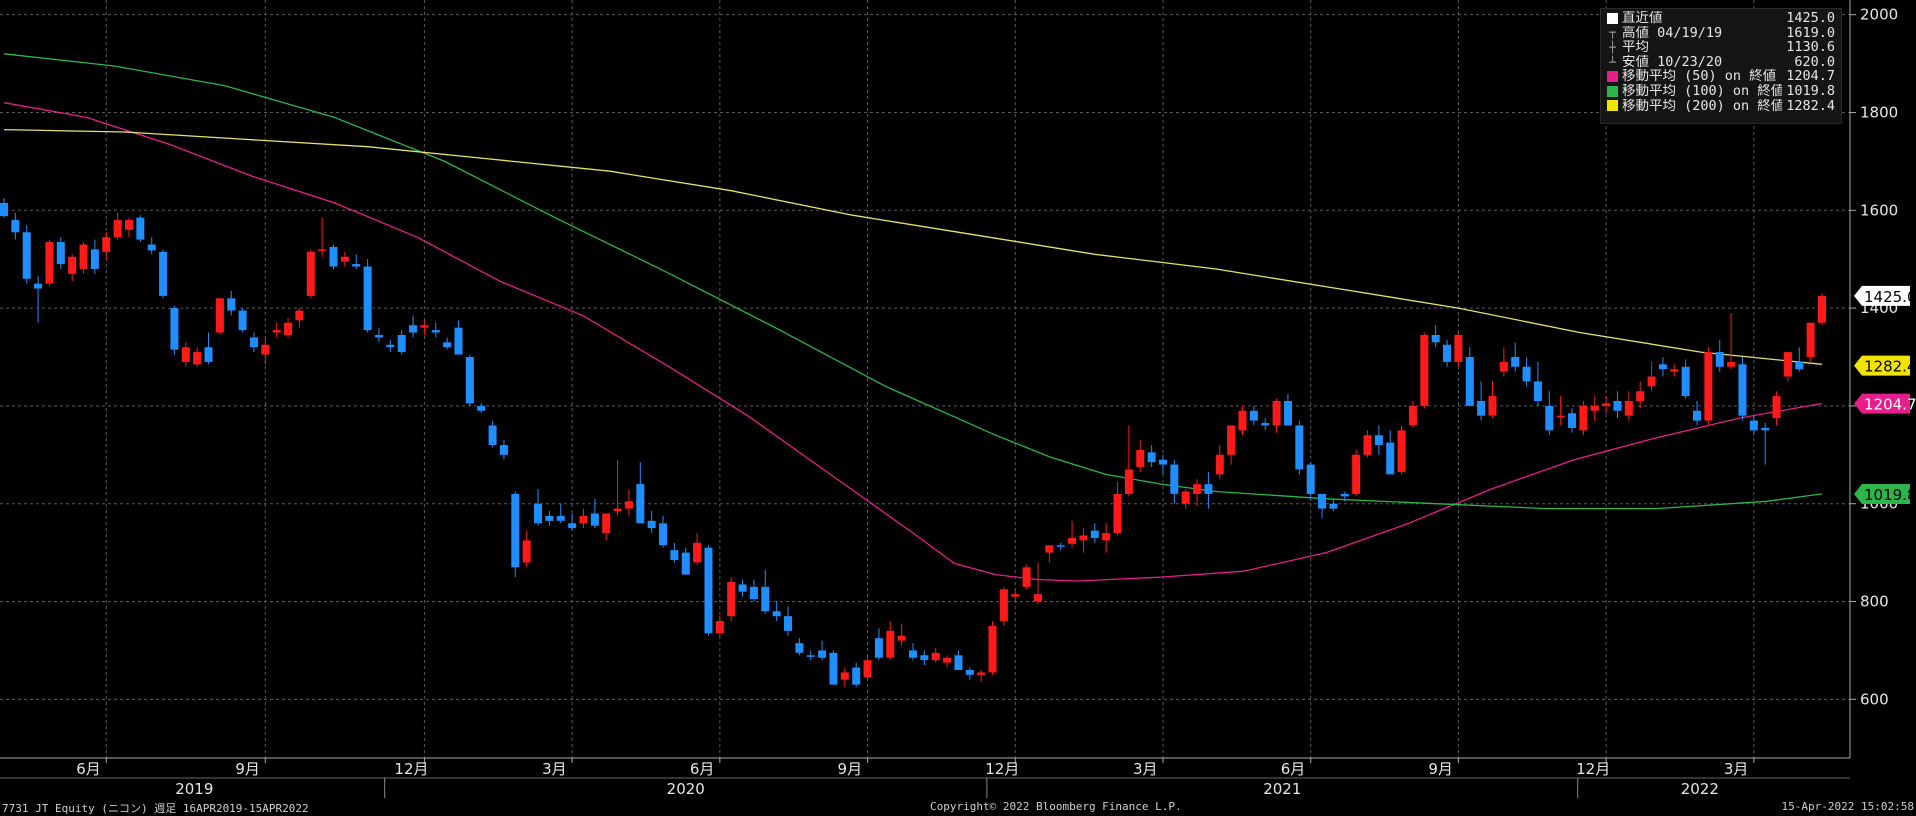 Image resolution: width=1916 pixels, height=816 pixels. Describe the element at coordinates (1890, 405) in the screenshot. I see `value-tag-label: 1204.7` at that location.